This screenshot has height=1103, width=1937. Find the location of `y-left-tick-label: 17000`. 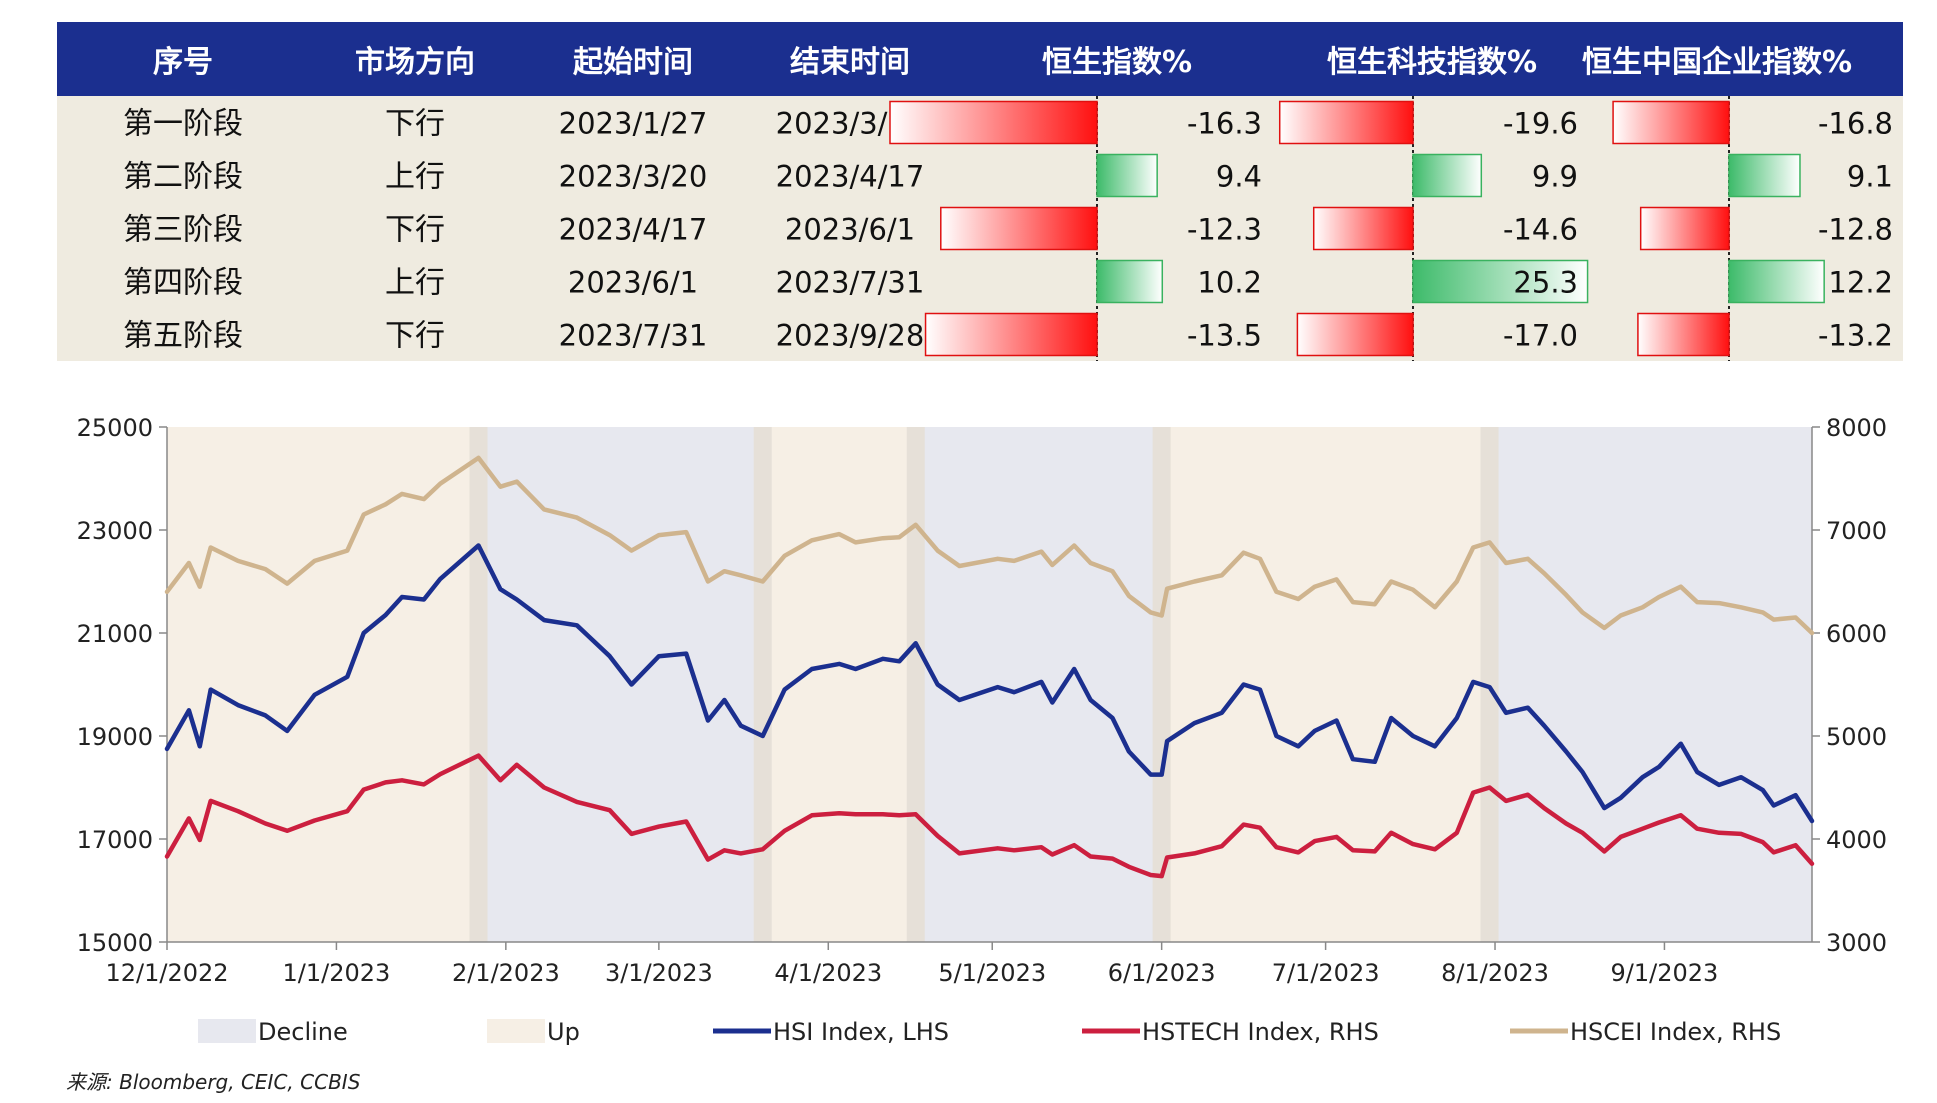

y-left-tick-label: 17000 is located at coordinates (115, 840).